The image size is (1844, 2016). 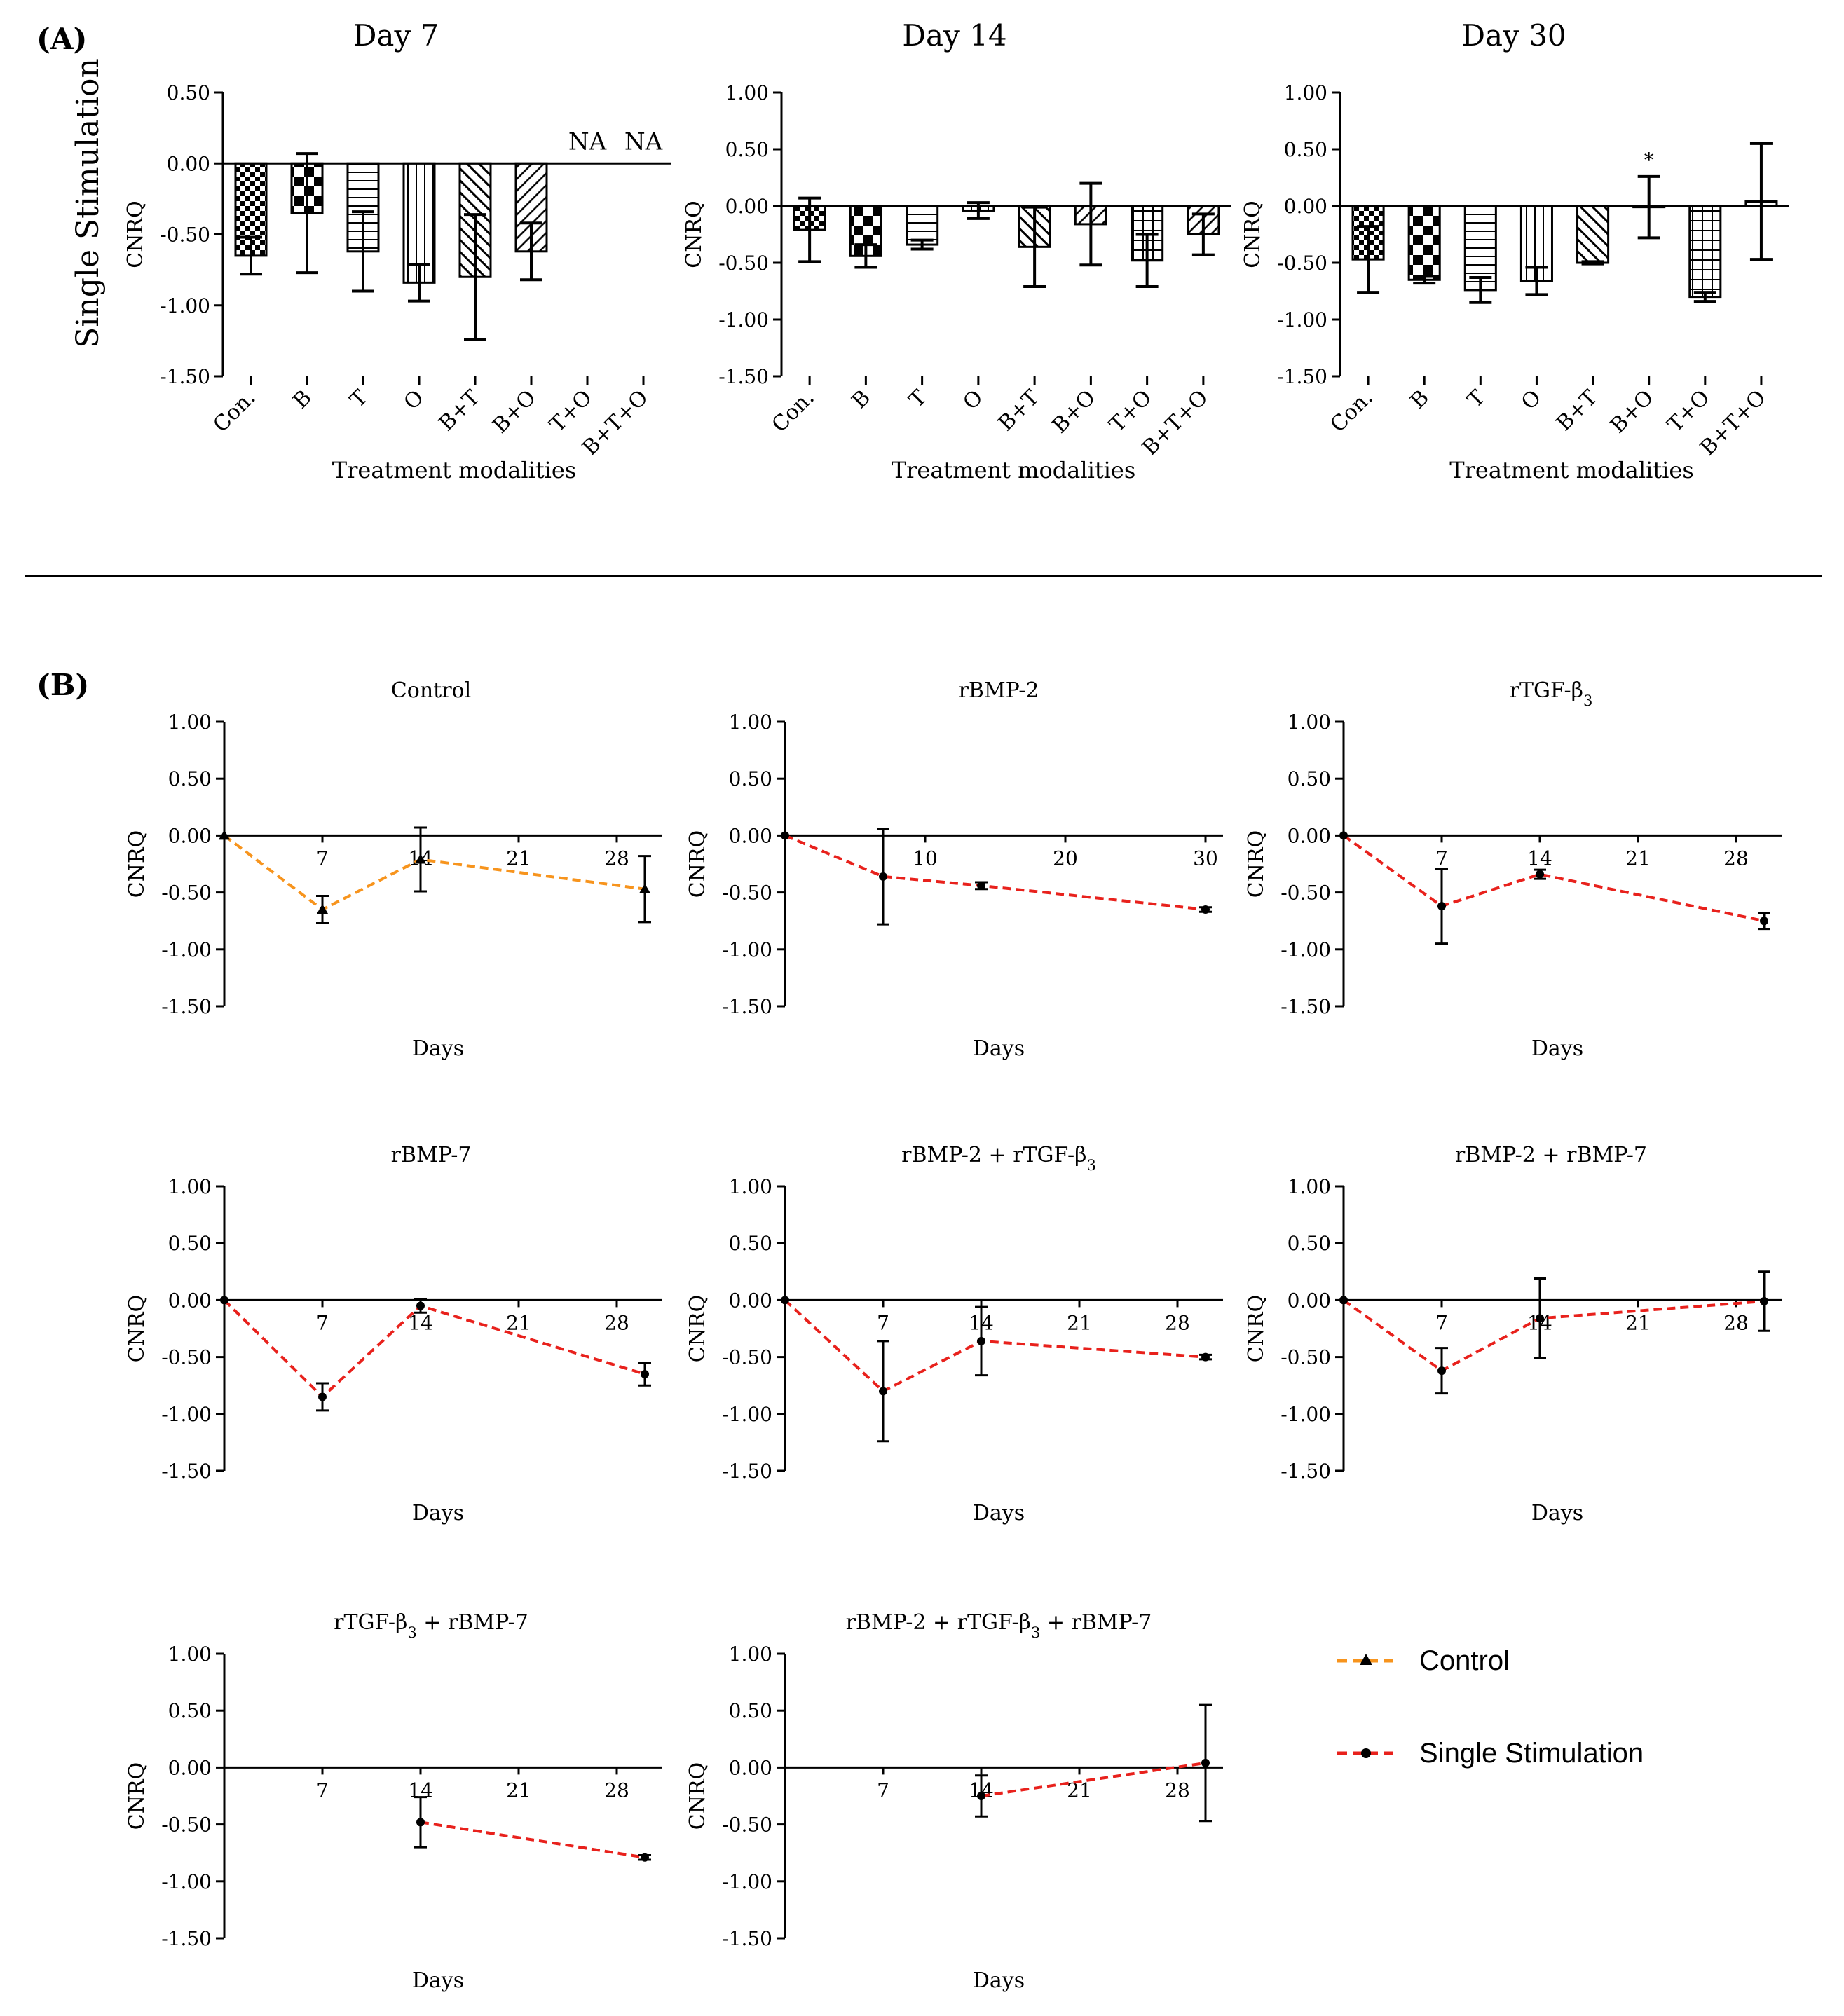 I want to click on line-chart-title: rTGF-β3, so click(x=1551, y=693).